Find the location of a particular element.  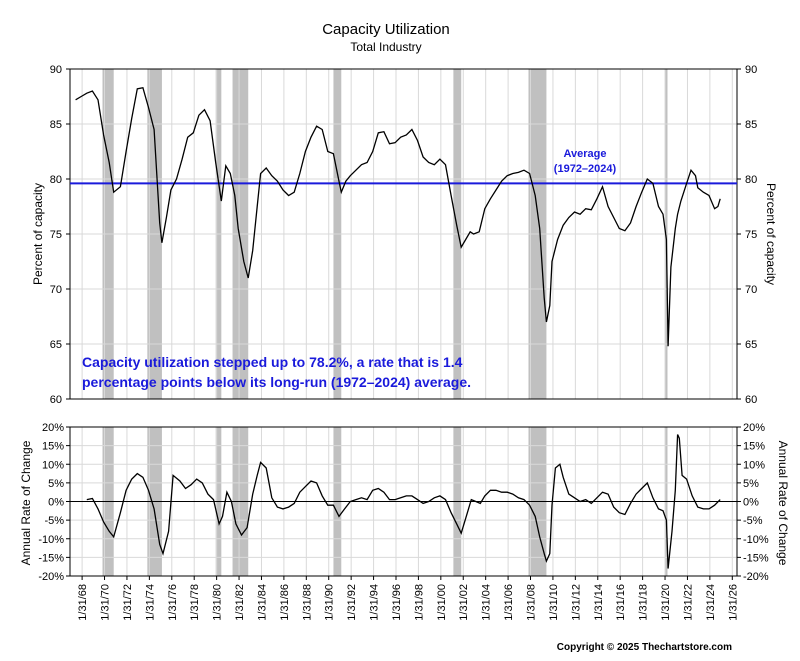

y-tick-label-right: 0% is located at coordinates (751, 503).